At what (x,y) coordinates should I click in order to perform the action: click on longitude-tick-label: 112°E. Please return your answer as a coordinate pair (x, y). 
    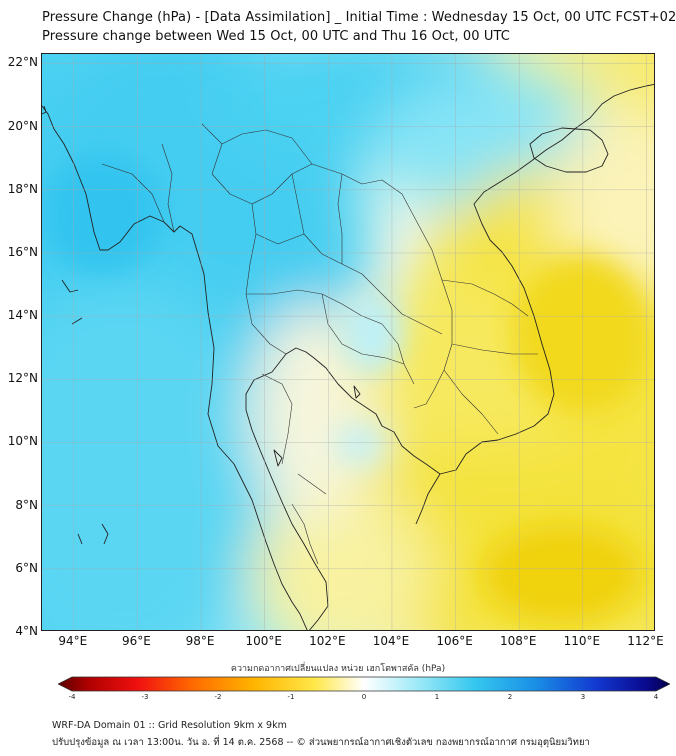
    Looking at the image, I should click on (645, 641).